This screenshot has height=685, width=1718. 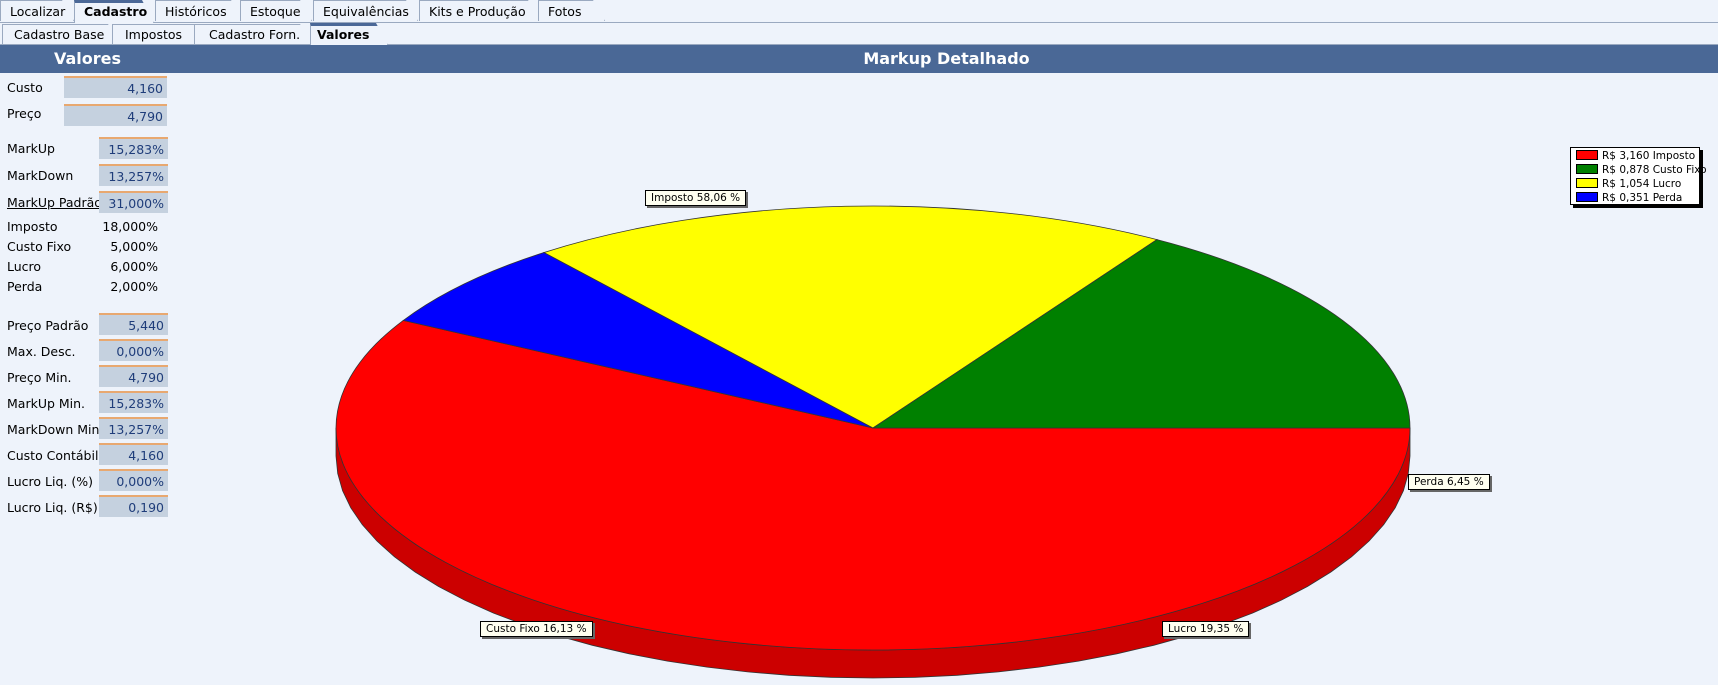 What do you see at coordinates (199, 10) in the screenshot?
I see `tab-historicos: Históricos` at bounding box center [199, 10].